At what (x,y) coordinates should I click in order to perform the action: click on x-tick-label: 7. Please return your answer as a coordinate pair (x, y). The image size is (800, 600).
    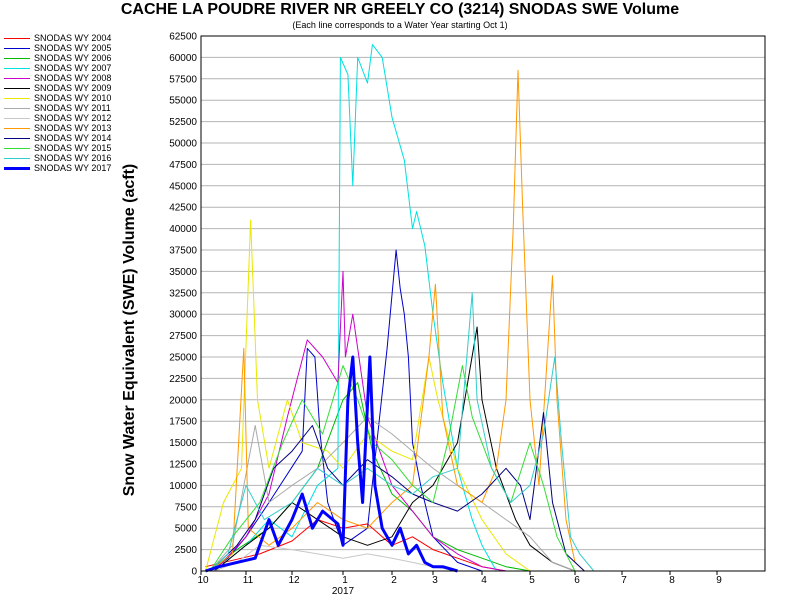
    Looking at the image, I should click on (624, 580).